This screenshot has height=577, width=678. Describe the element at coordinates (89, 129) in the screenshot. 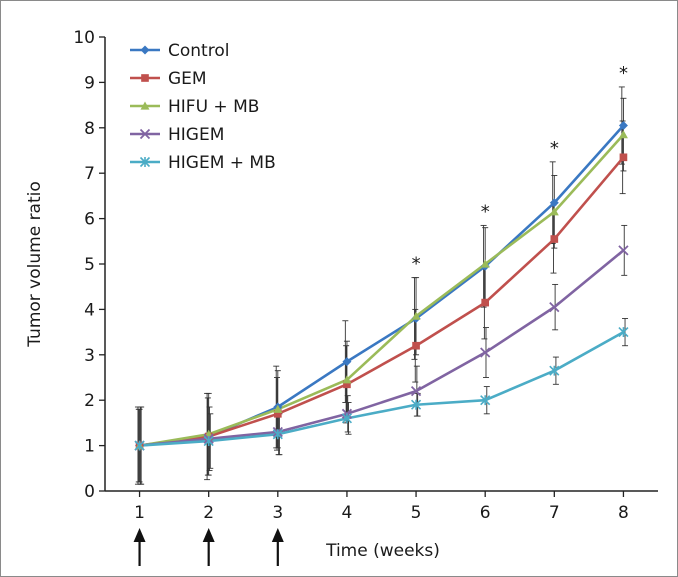

I see `y-tick-label: 8` at that location.